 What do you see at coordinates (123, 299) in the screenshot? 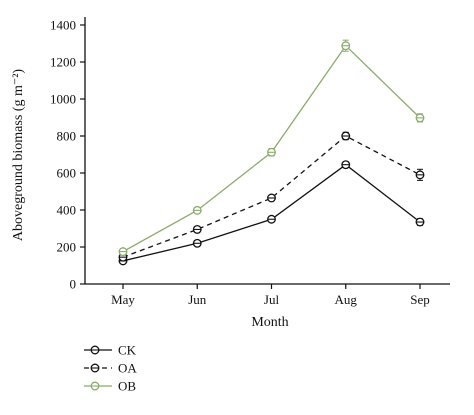
I see `x-tick-label: May` at bounding box center [123, 299].